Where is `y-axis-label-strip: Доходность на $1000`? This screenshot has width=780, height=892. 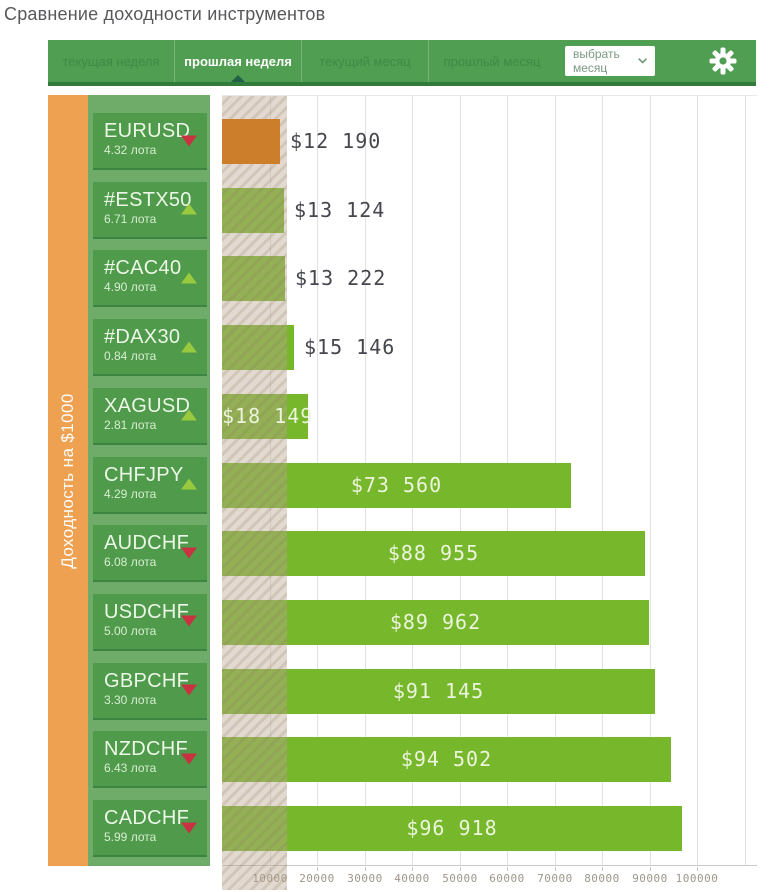 y-axis-label-strip: Доходность на $1000 is located at coordinates (68, 480).